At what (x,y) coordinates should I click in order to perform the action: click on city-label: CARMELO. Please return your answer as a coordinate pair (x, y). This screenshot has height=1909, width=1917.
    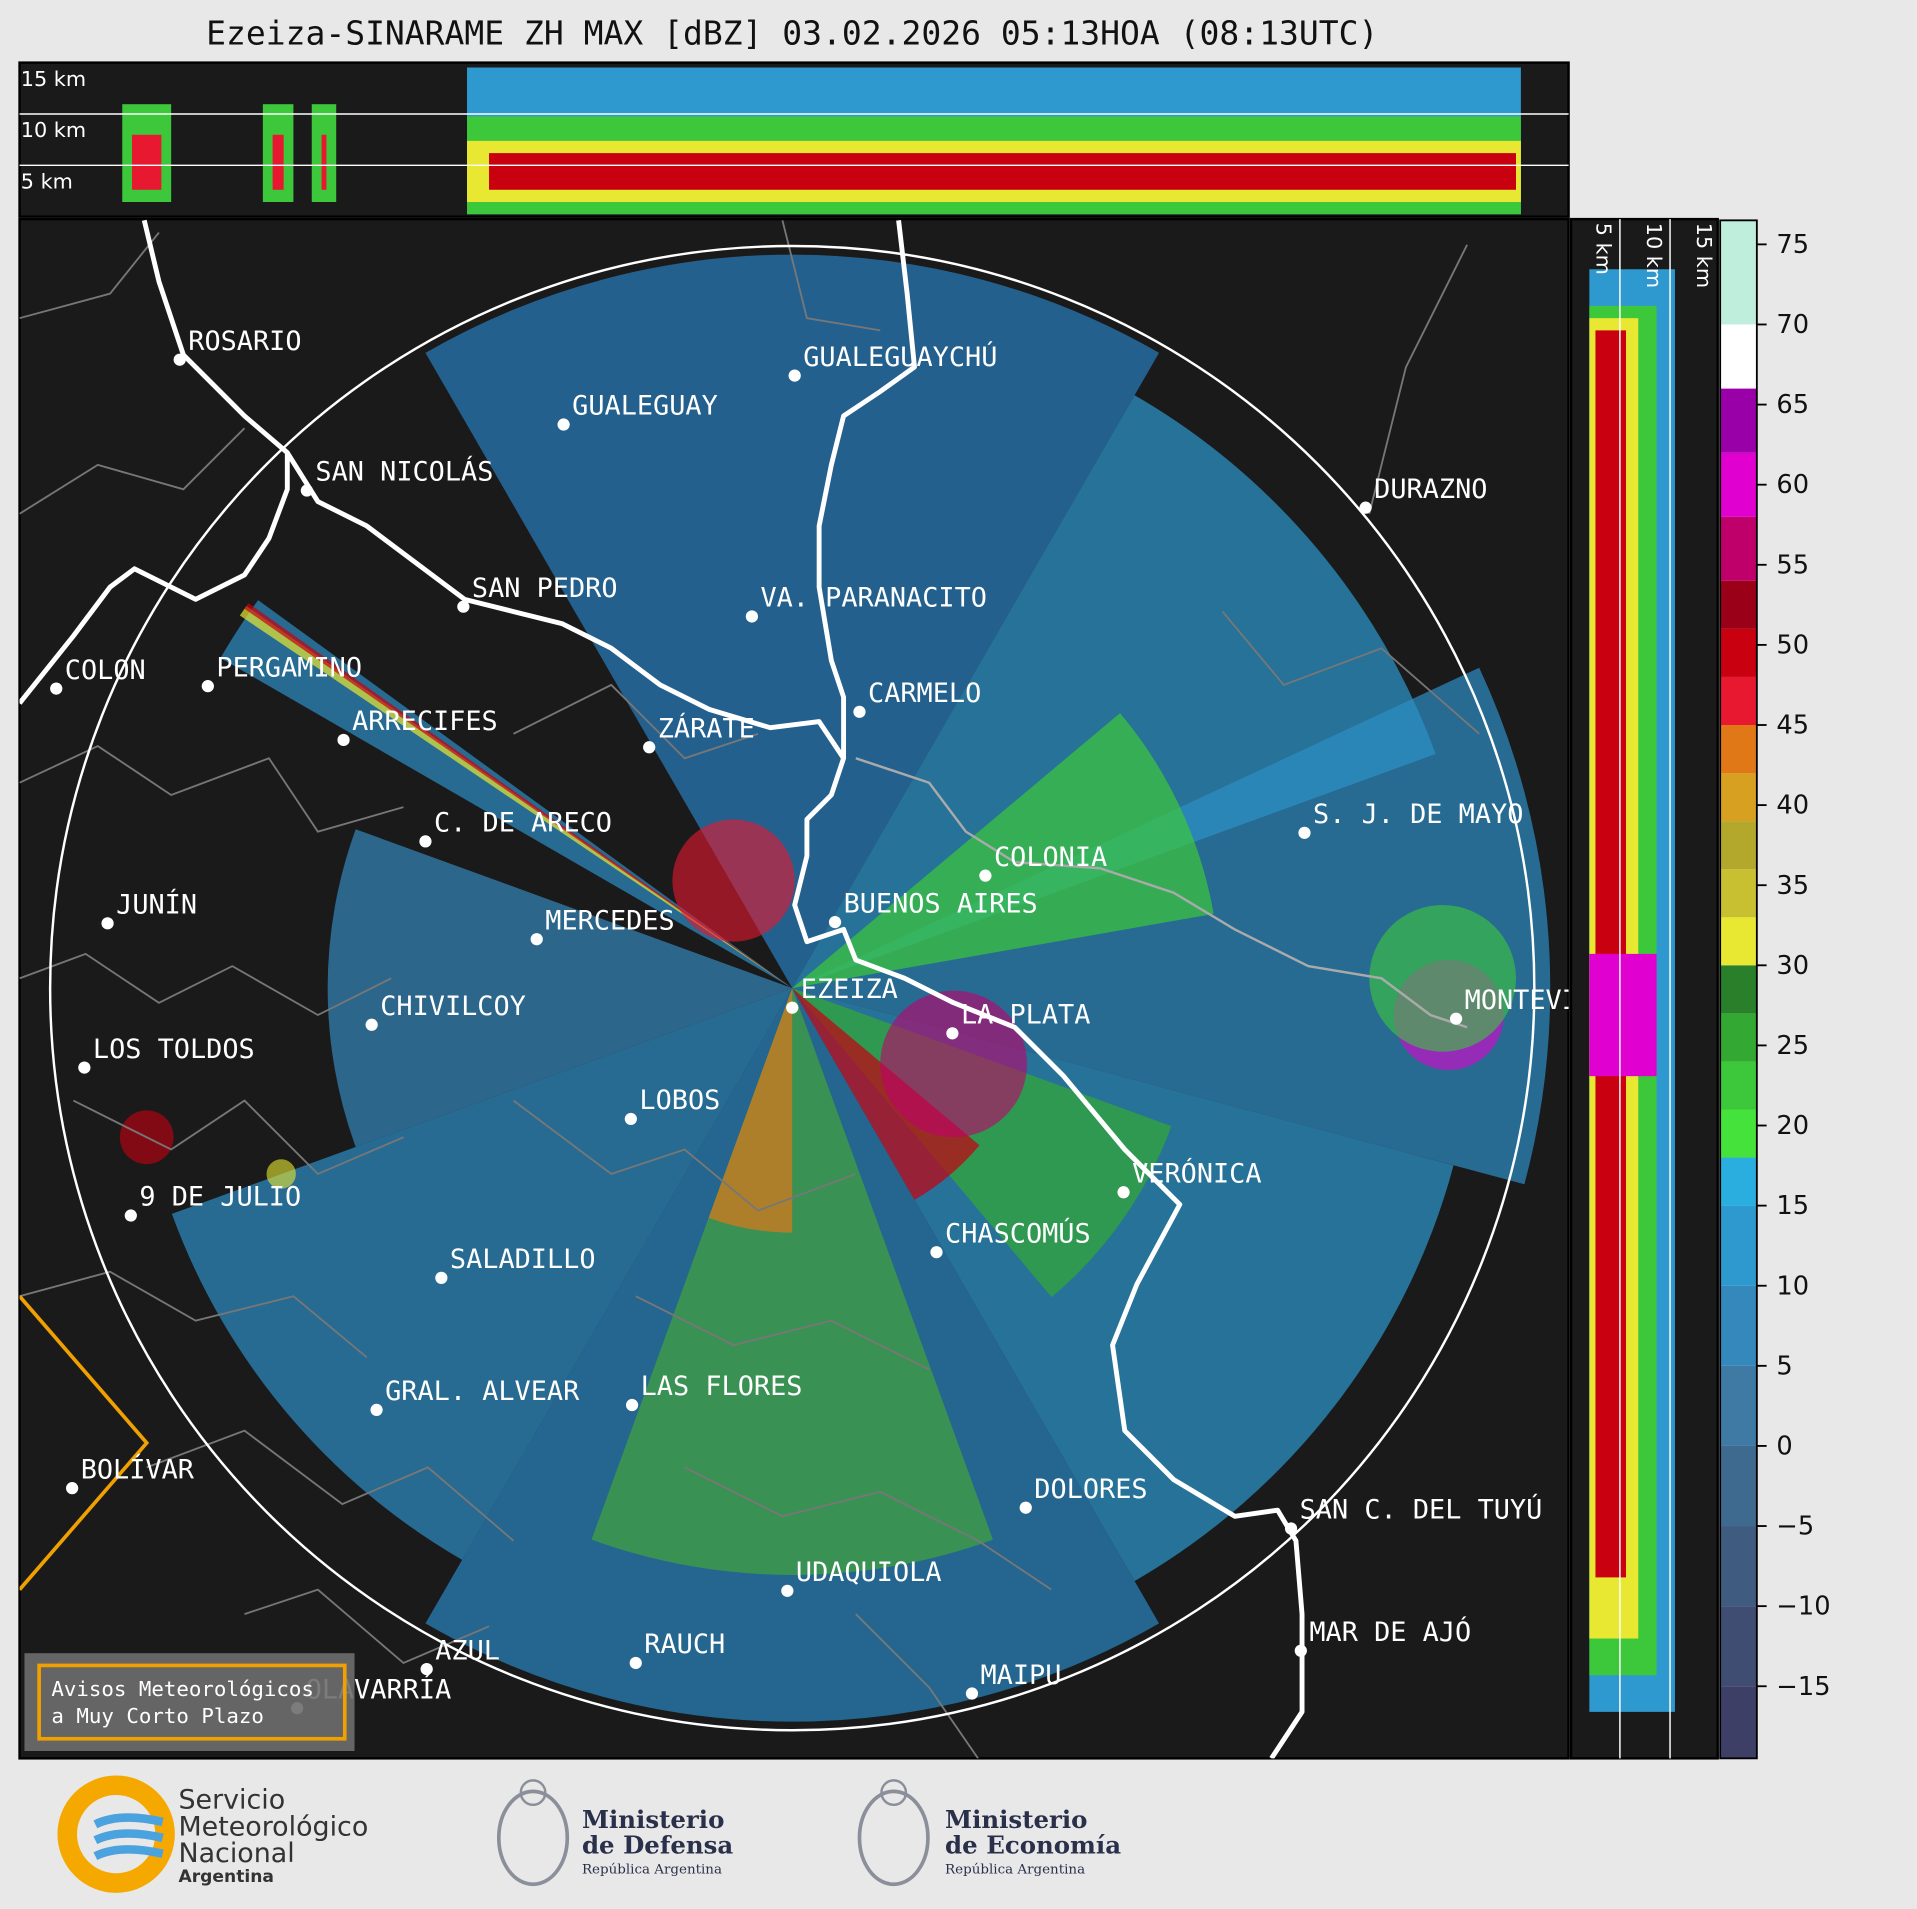
    Looking at the image, I should click on (924, 693).